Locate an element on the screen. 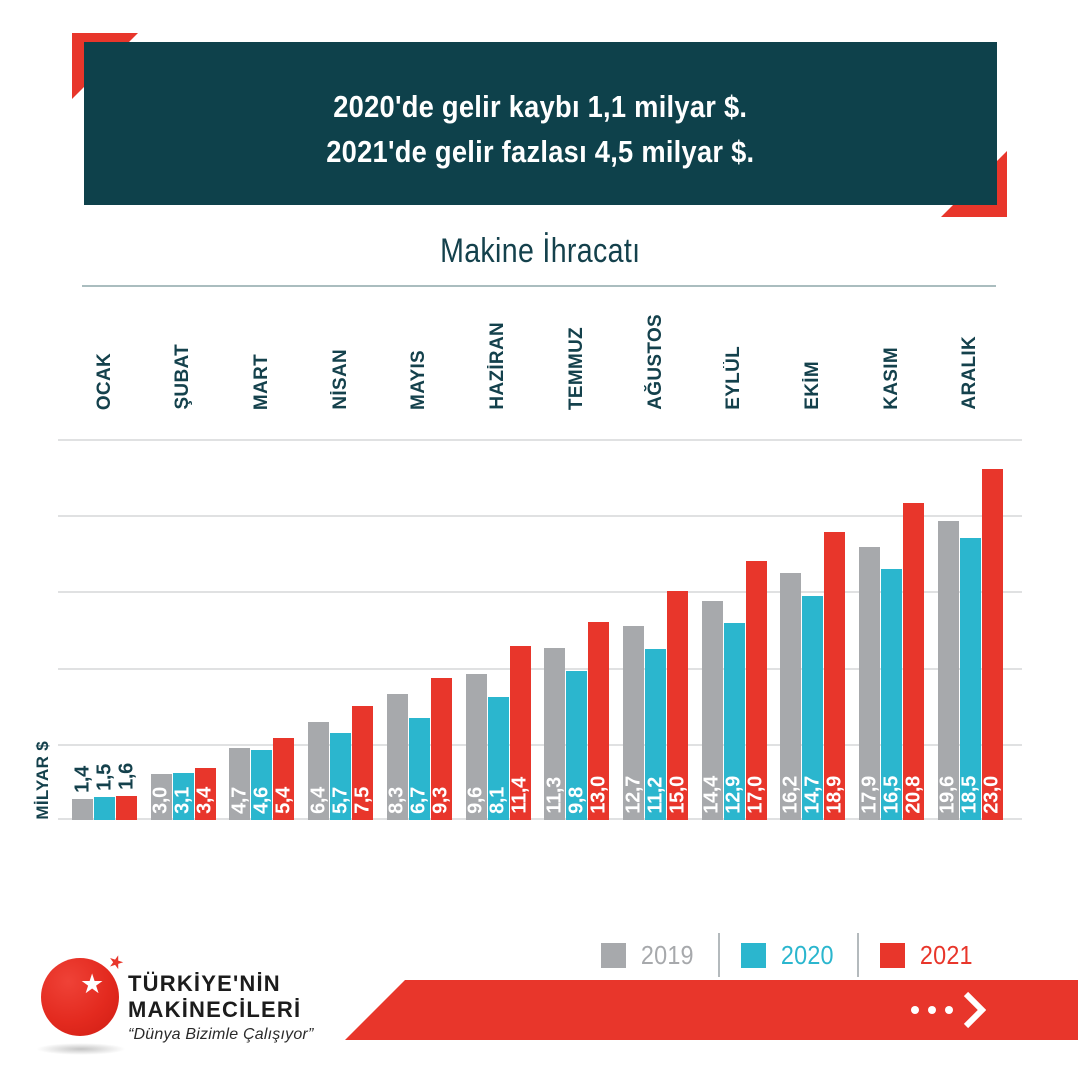  bar-2020-şubat: 3,1 is located at coordinates (182, 796).